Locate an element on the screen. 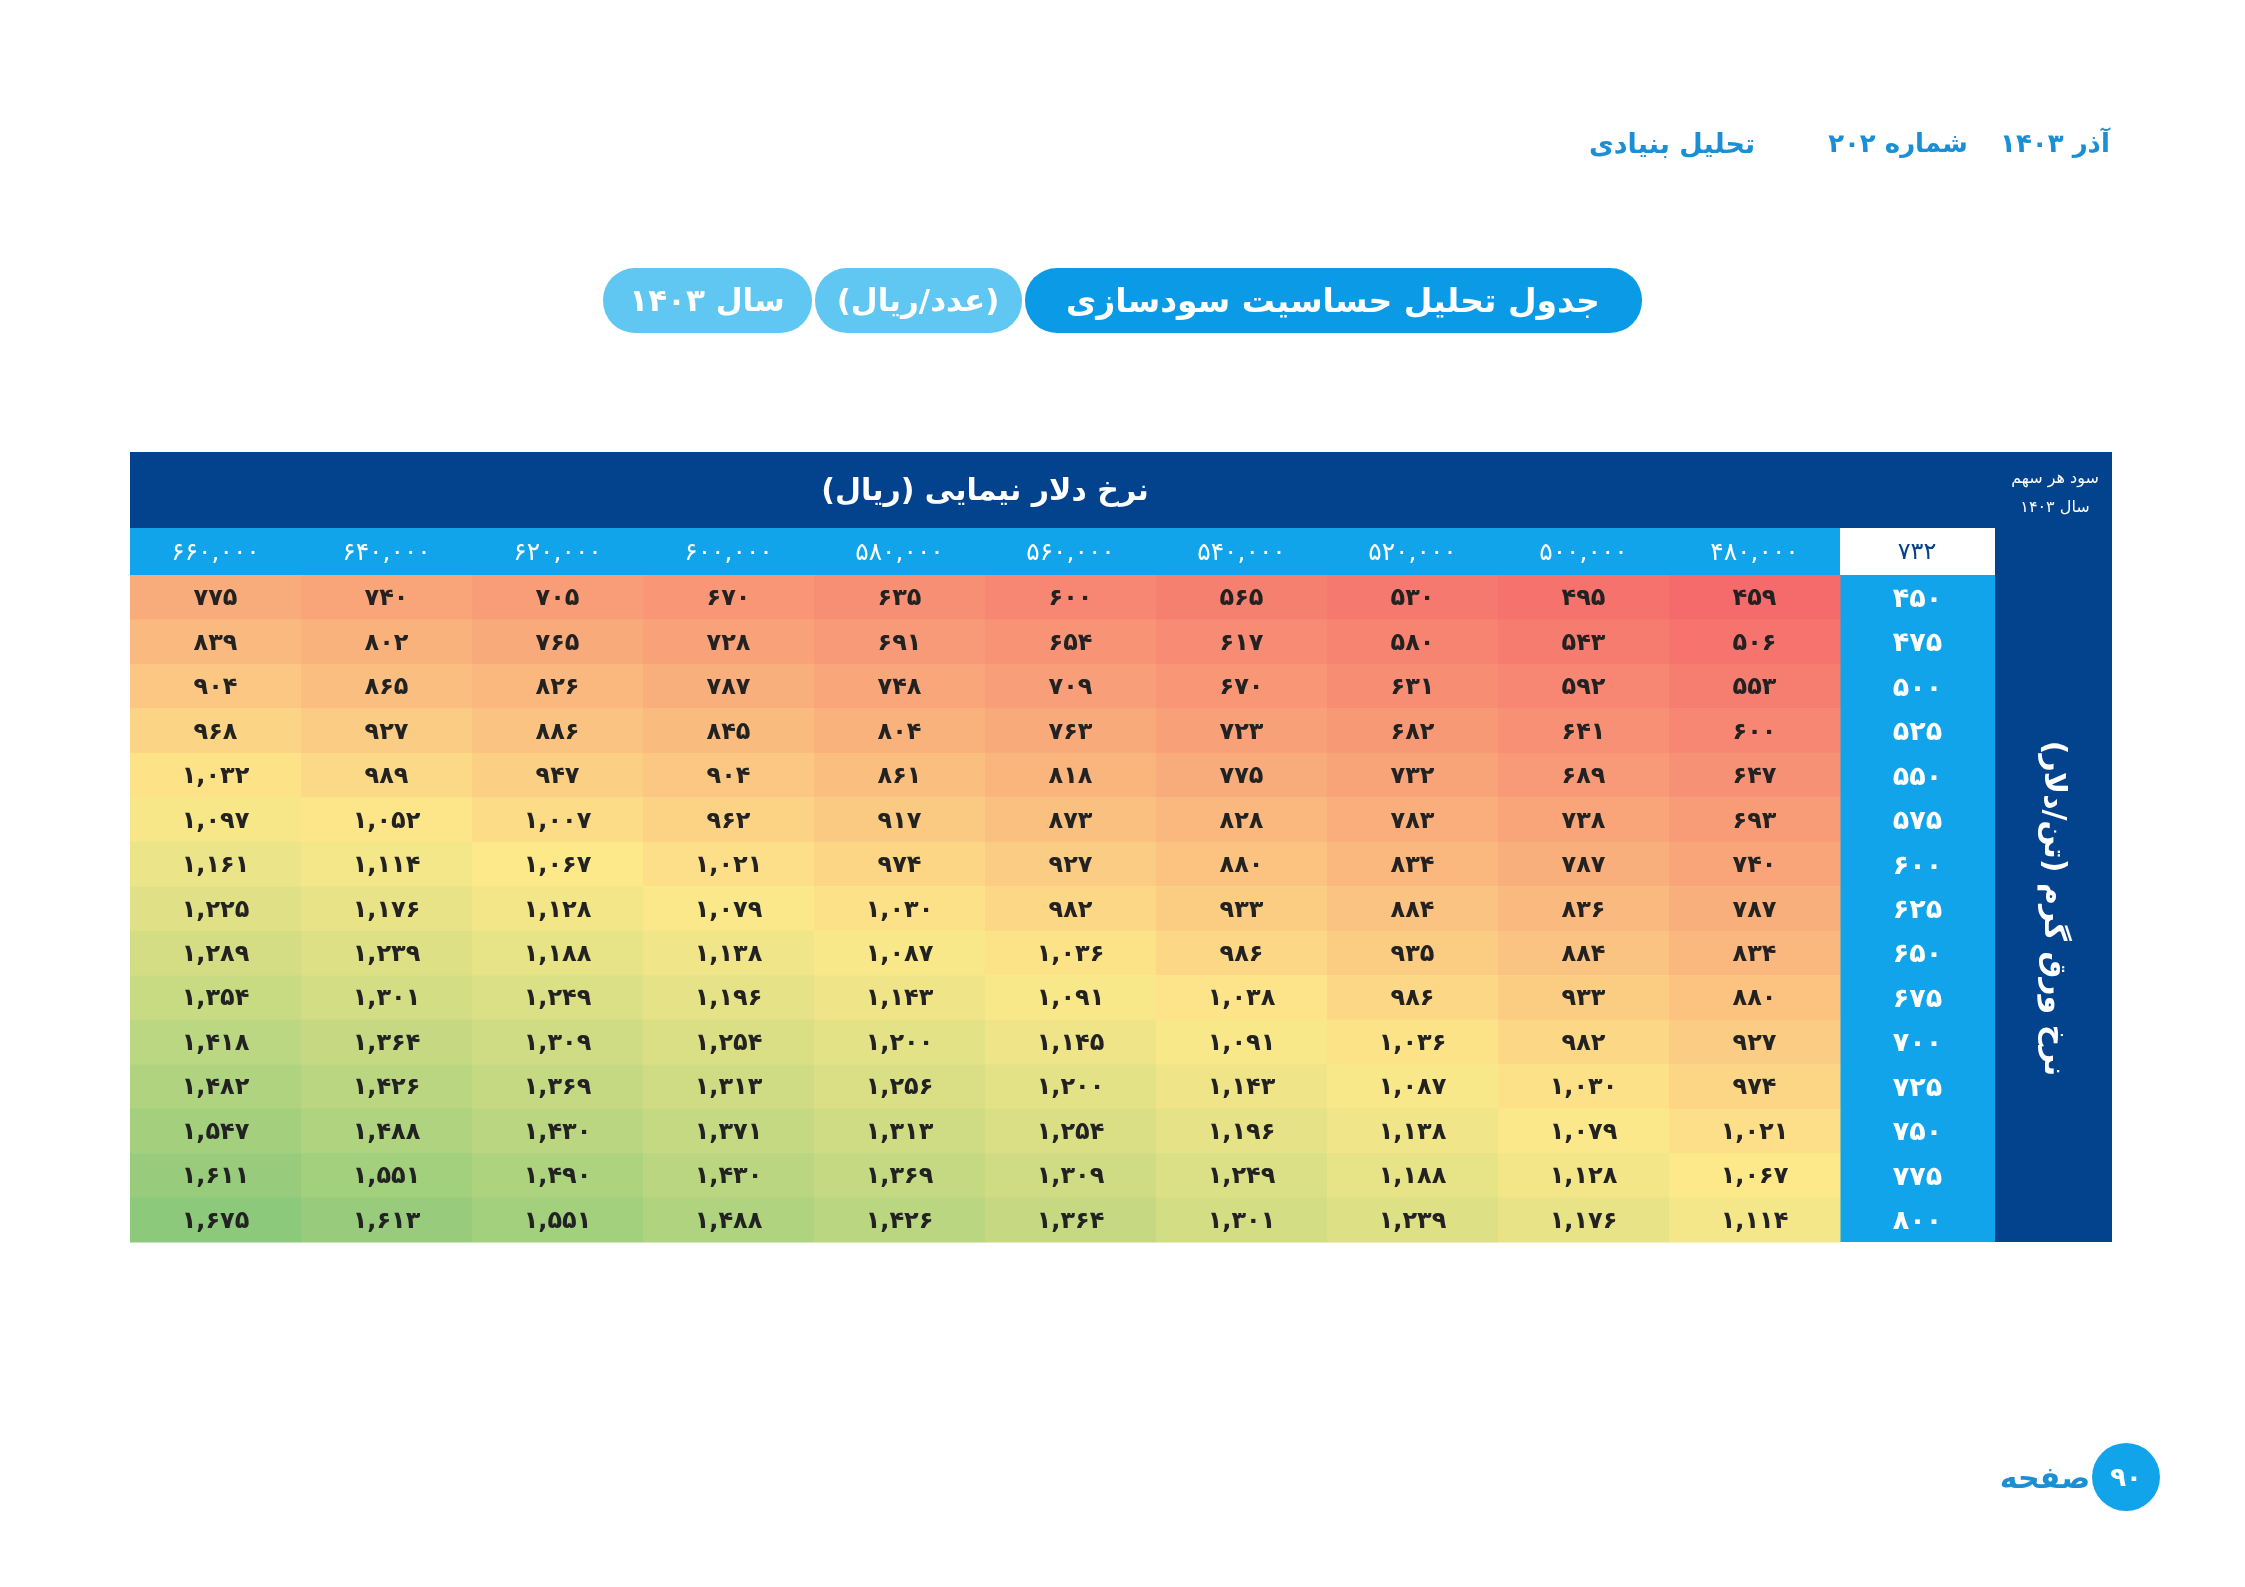  data-label: ۵۰۶ is located at coordinates (1754, 641).